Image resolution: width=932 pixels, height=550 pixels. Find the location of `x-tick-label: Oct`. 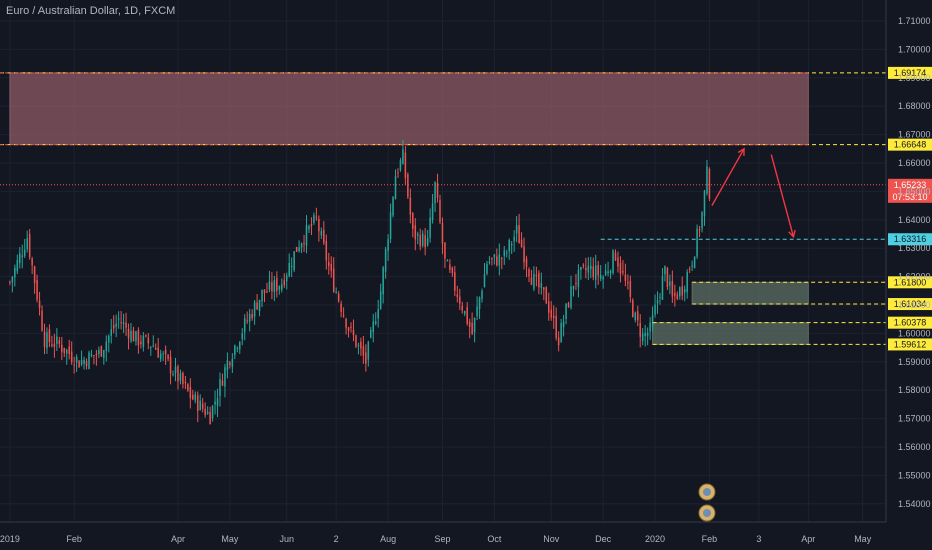

x-tick-label: Oct is located at coordinates (494, 539).